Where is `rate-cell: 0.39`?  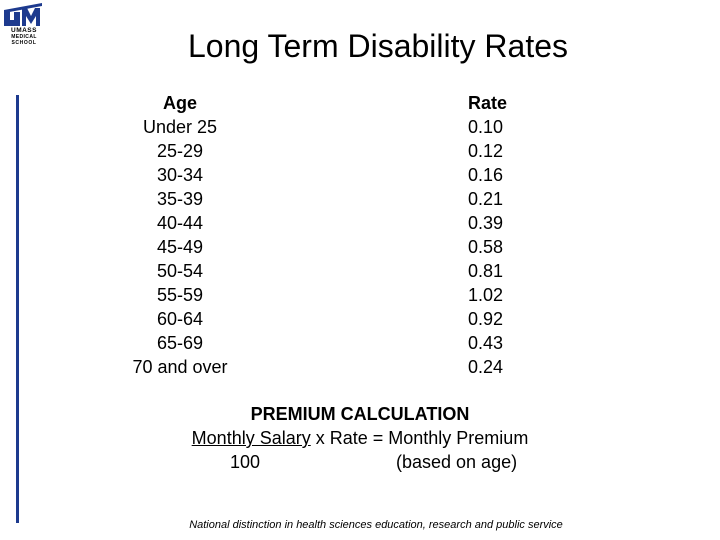
rate-cell: 0.39 is located at coordinates (486, 223).